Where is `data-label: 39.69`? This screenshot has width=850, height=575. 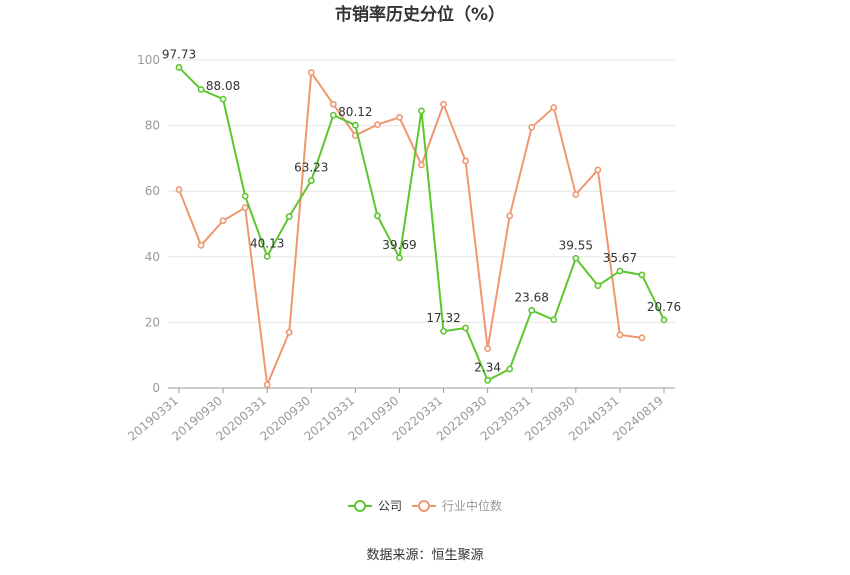
data-label: 39.69 is located at coordinates (399, 245).